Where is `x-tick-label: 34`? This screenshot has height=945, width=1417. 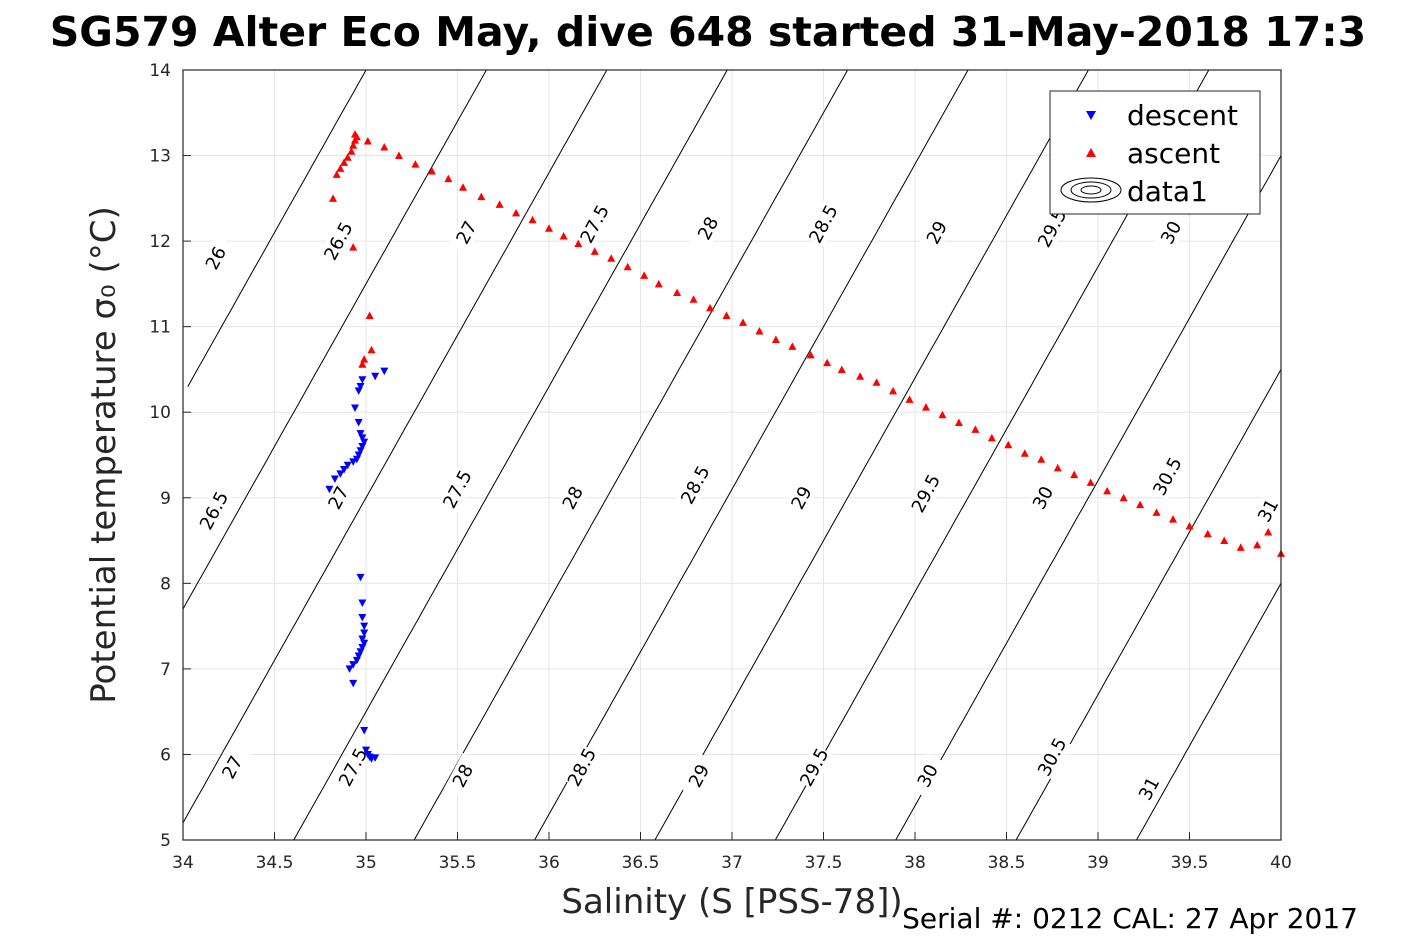 x-tick-label: 34 is located at coordinates (183, 863).